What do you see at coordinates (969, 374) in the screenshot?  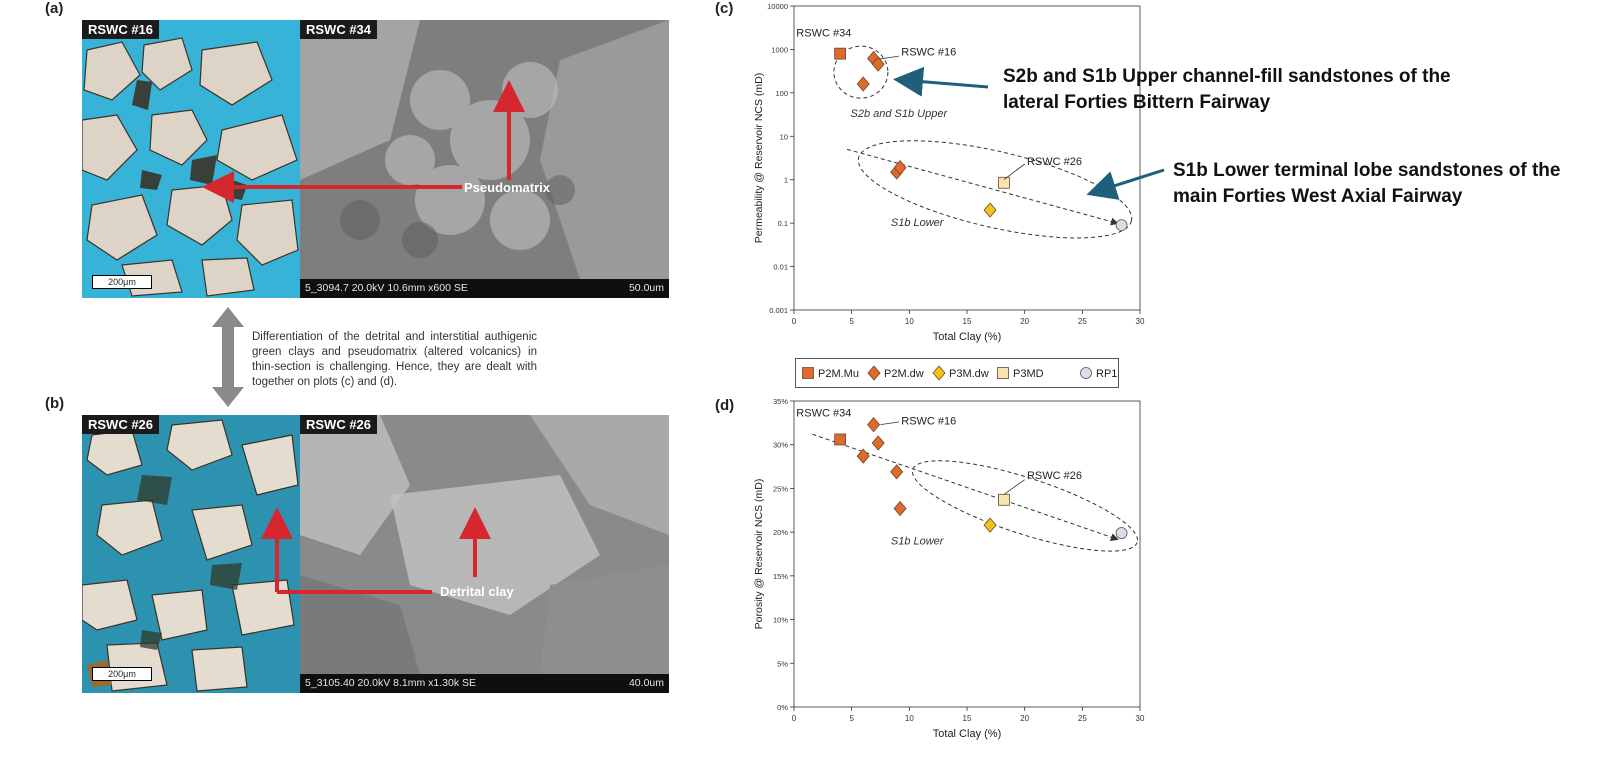 I see `legend-label-p3m-dw: P3M.dw` at bounding box center [969, 374].